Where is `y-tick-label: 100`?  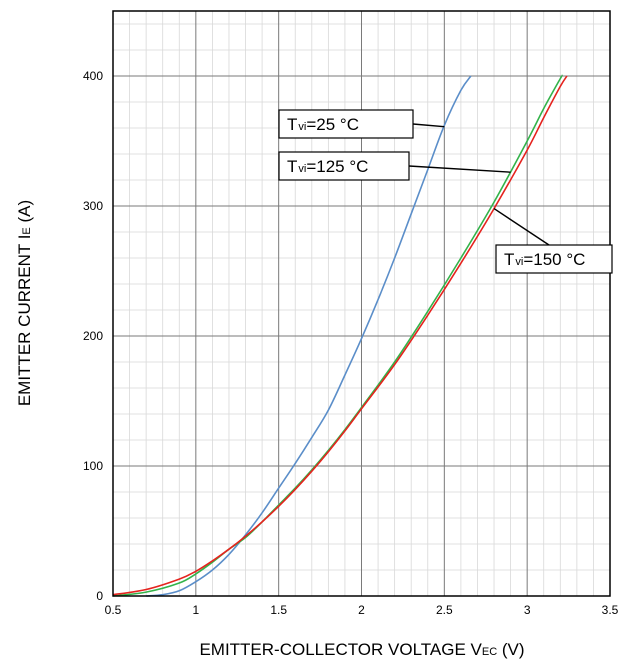
y-tick-label: 100 is located at coordinates (93, 466).